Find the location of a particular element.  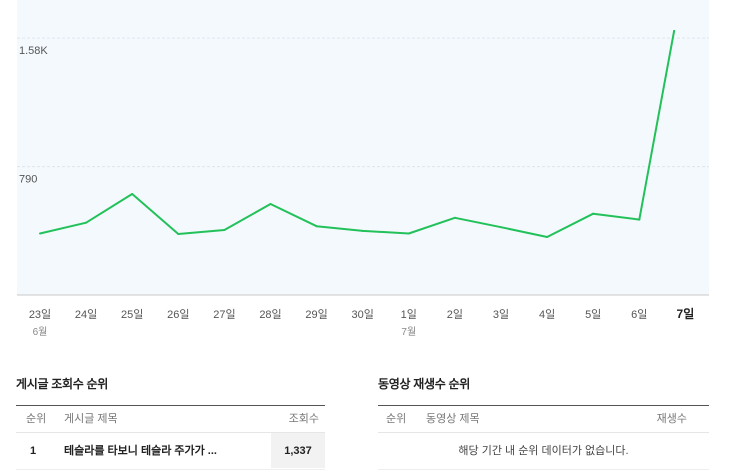

x-tick-label: 30일 is located at coordinates (363, 314).